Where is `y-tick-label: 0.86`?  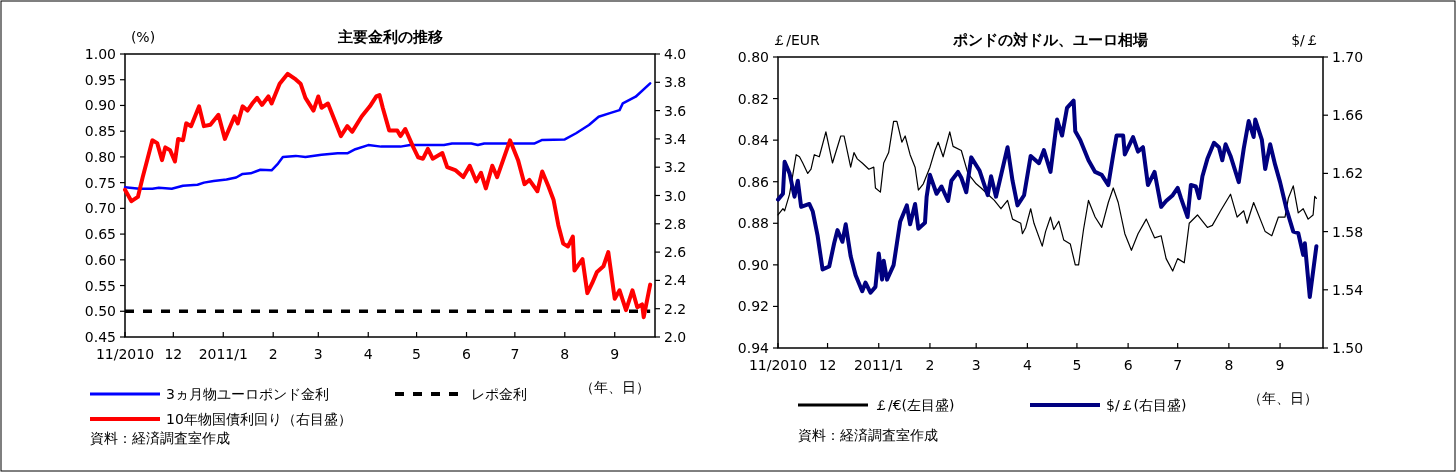 y-tick-label: 0.86 is located at coordinates (753, 181).